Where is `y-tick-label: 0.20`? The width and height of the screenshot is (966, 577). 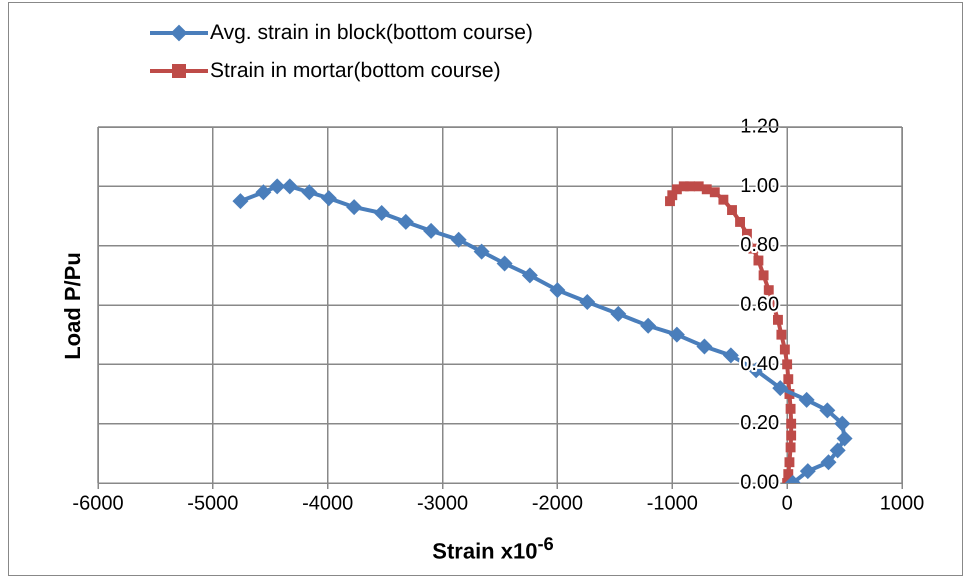 y-tick-label: 0.20 is located at coordinates (760, 423).